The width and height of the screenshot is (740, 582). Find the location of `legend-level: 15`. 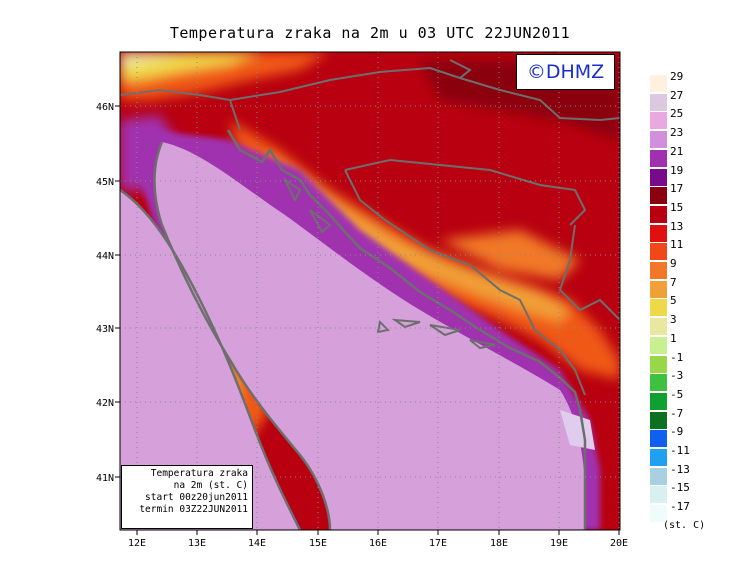

legend-level: 15 is located at coordinates (677, 207).